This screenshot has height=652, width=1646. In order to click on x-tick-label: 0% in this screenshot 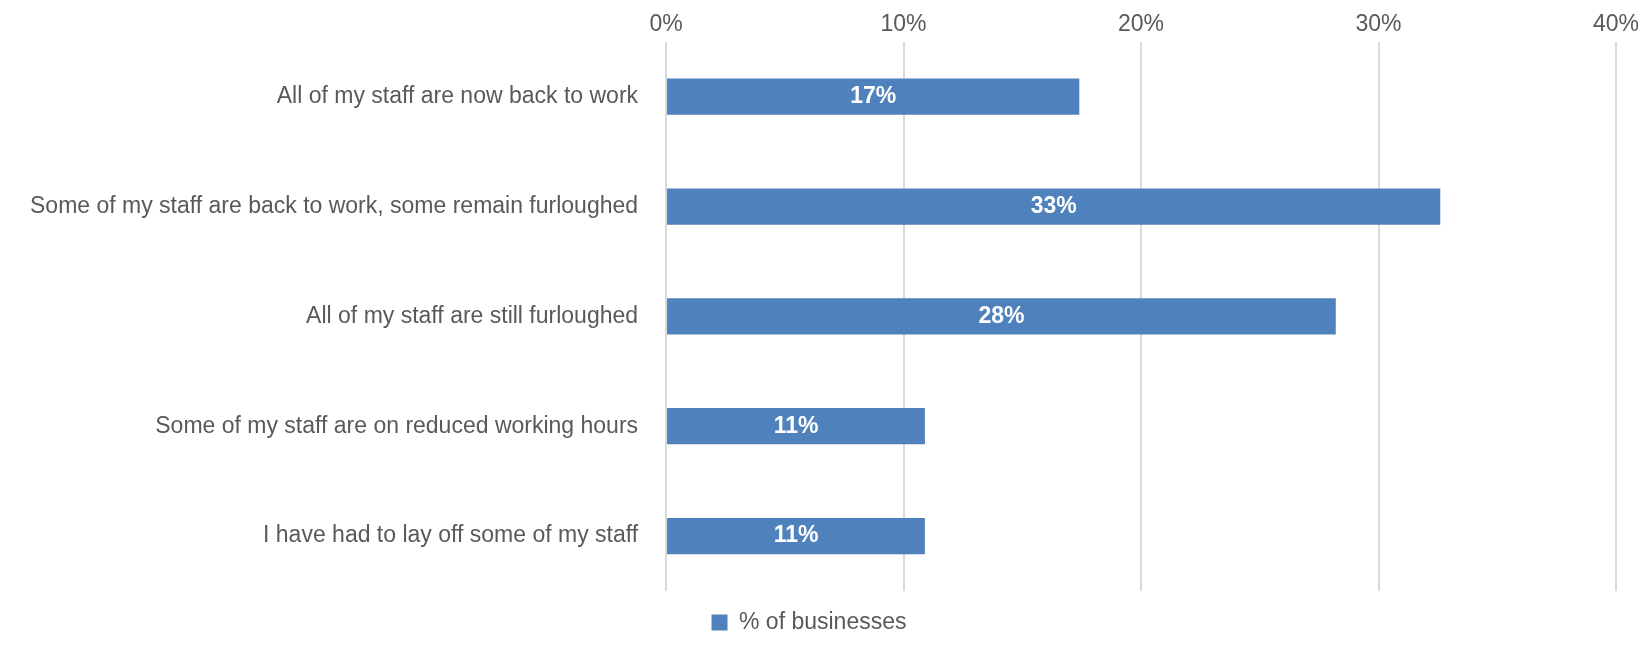, I will do `click(666, 23)`.